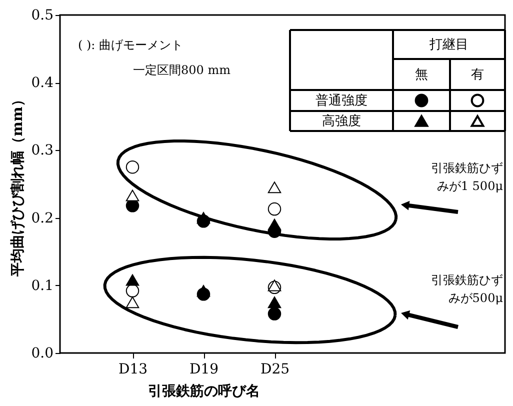 The image size is (513, 406). I want to click on text: 打継目, so click(448, 45).